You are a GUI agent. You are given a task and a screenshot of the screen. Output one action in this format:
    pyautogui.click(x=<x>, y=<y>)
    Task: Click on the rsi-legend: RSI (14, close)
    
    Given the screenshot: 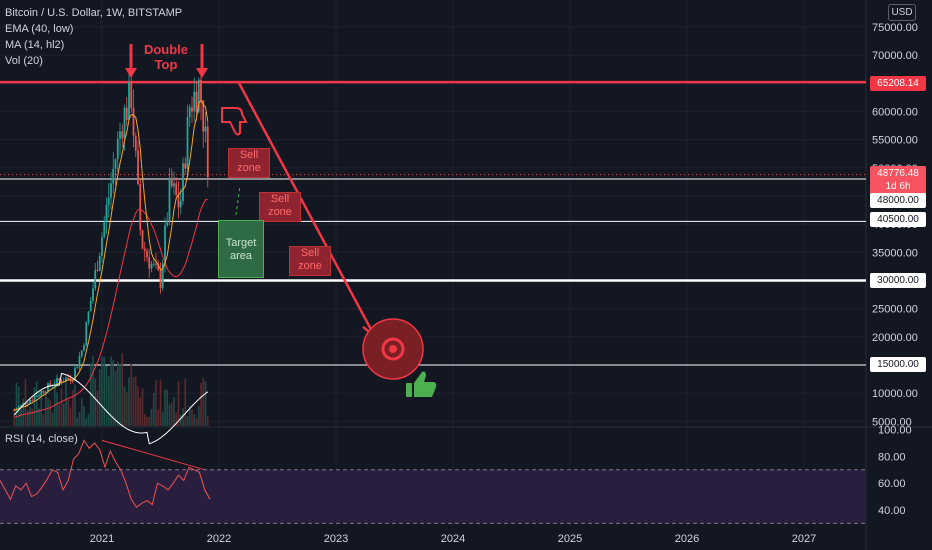 What is the action you would take?
    pyautogui.click(x=41, y=439)
    